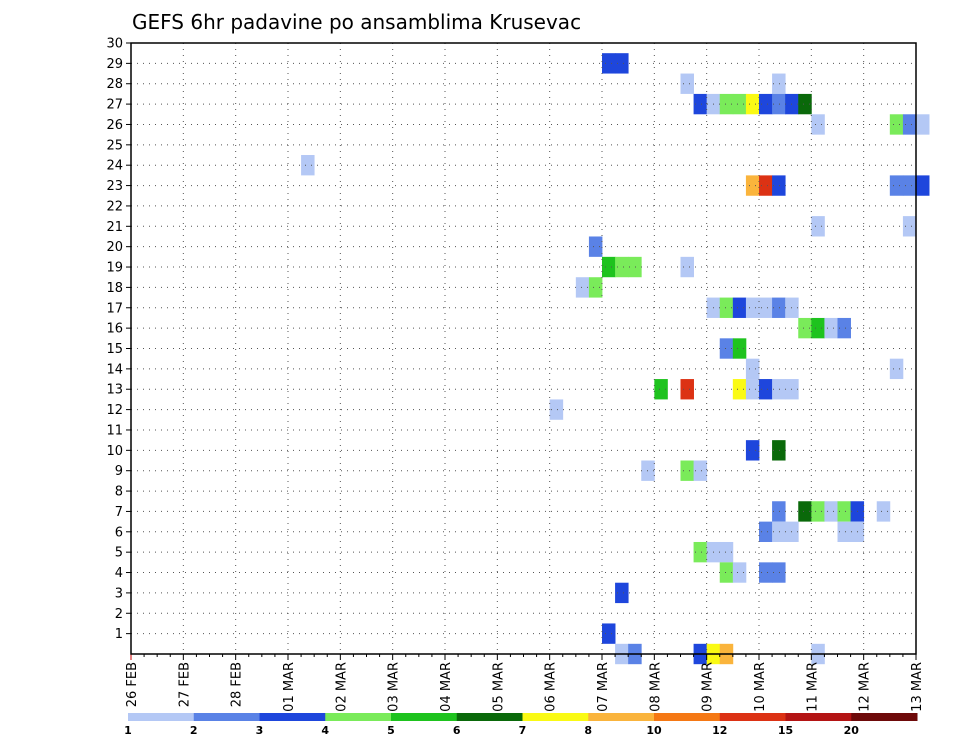  I want to click on cell-m17-d11-s2, so click(739, 307).